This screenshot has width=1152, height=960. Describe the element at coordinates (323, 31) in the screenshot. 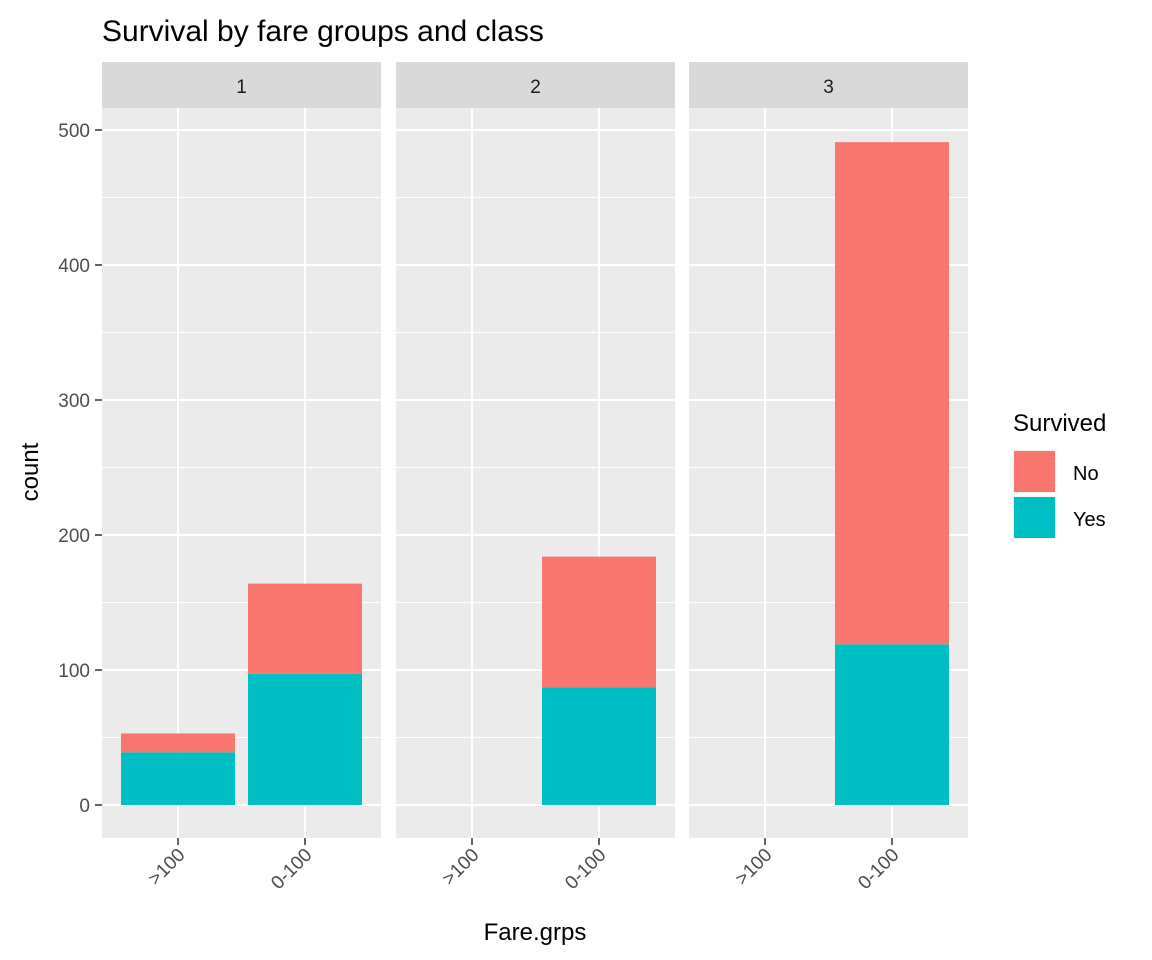

I see `chart-title: Survival by fare groups and class` at that location.